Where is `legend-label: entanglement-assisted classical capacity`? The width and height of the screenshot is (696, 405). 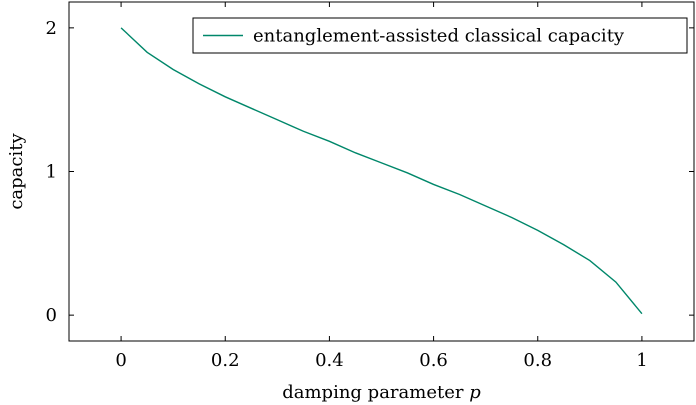 legend-label: entanglement-assisted classical capacity is located at coordinates (439, 36).